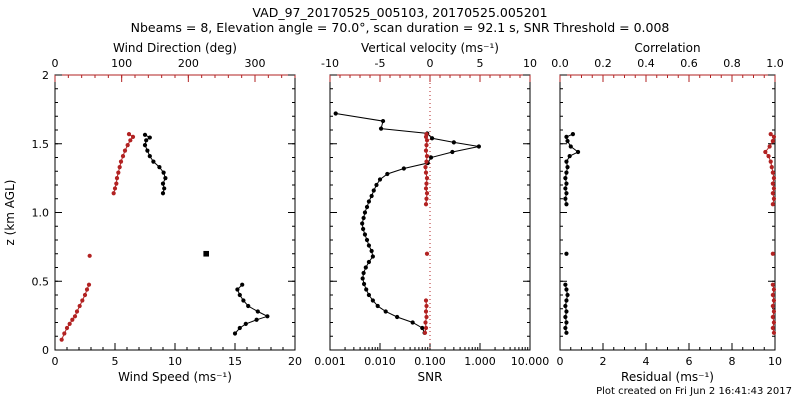 This screenshot has width=800, height=400. What do you see at coordinates (646, 361) in the screenshot?
I see `svg-text: 4` at bounding box center [646, 361].